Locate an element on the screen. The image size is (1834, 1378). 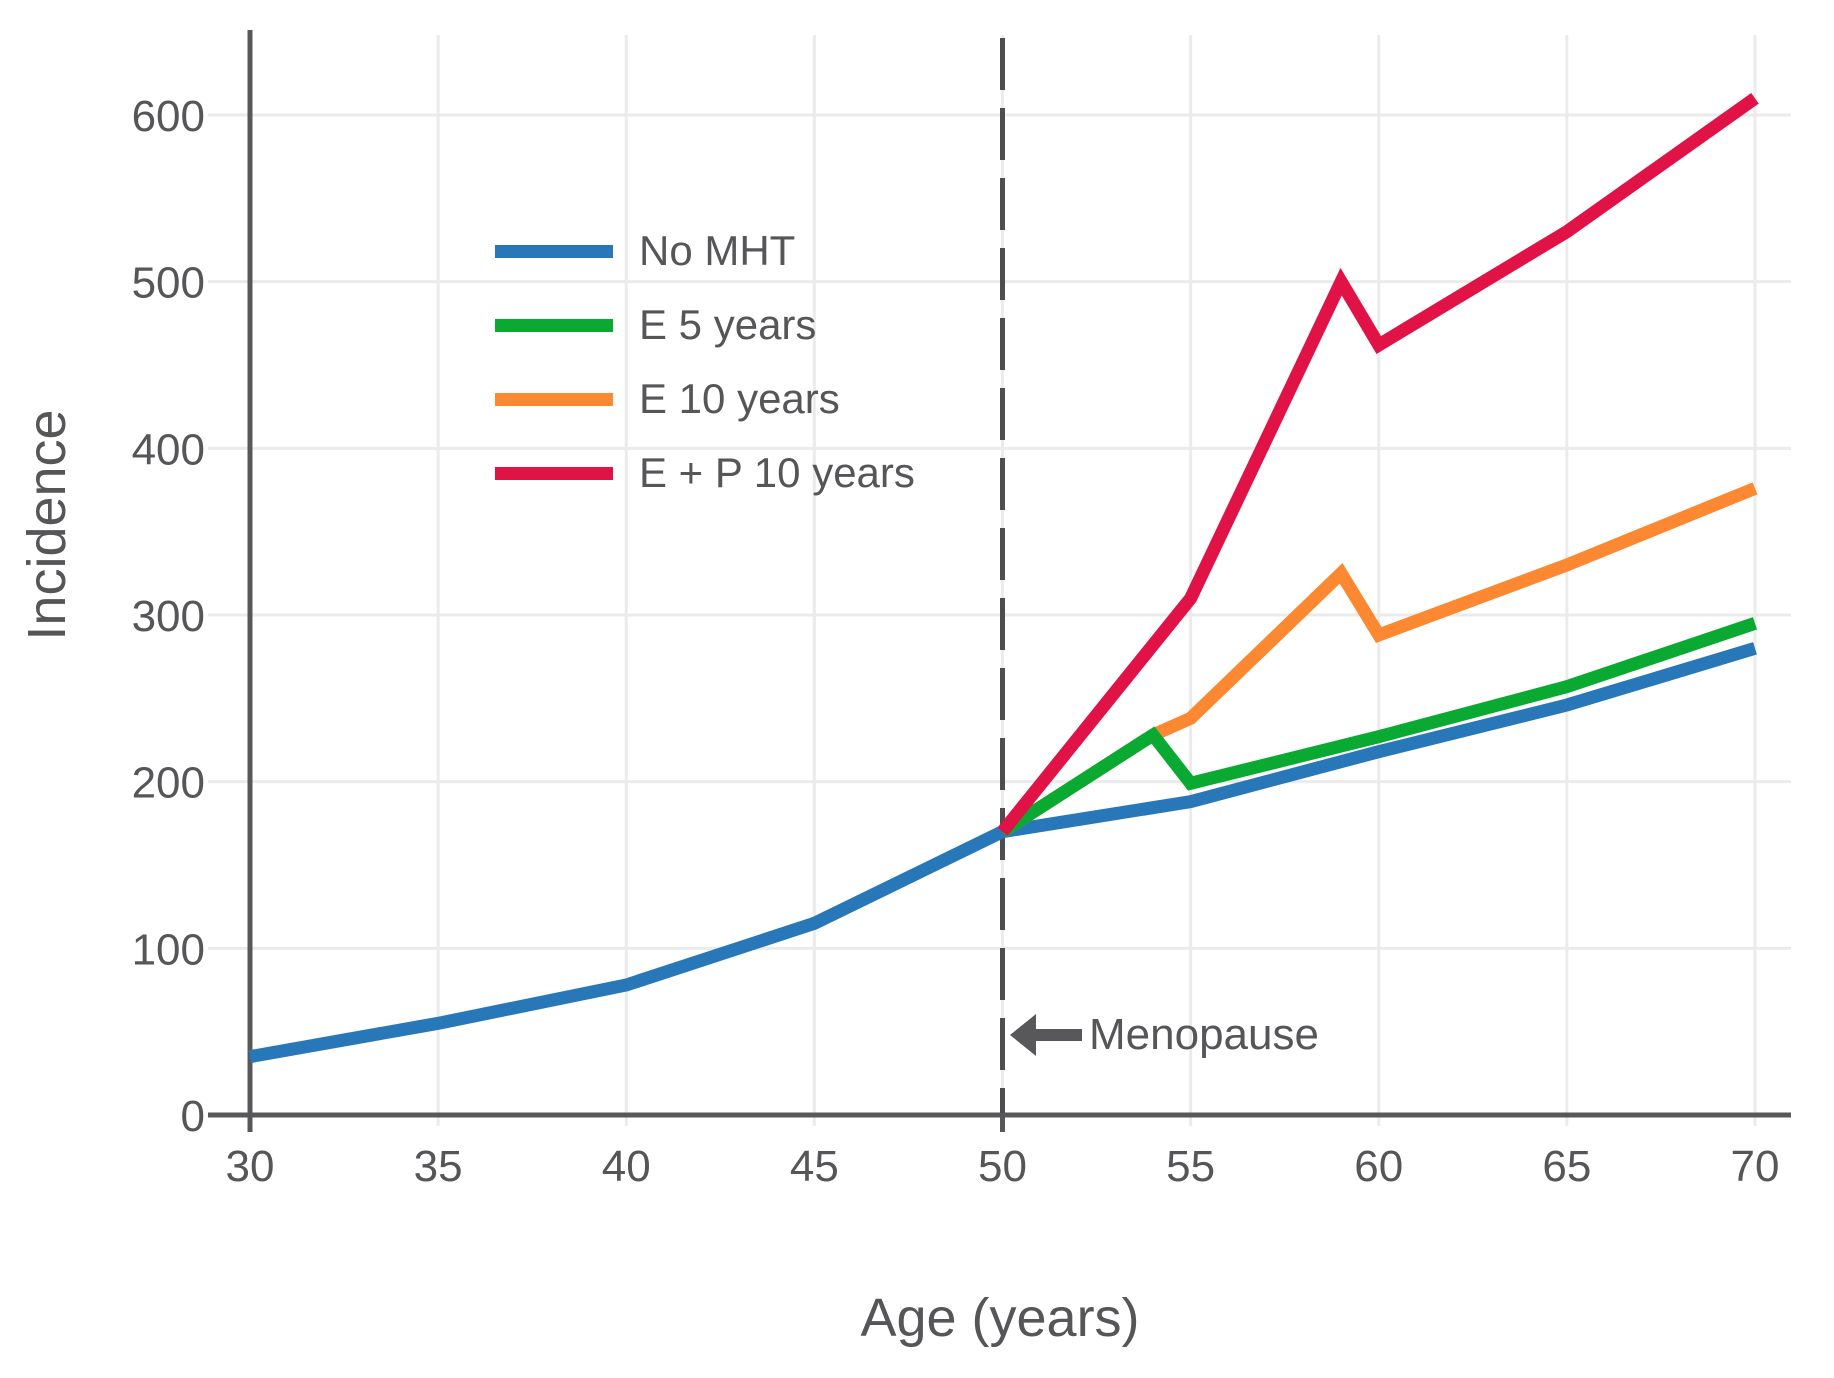
y-tick-label: 200 is located at coordinates (168, 783).